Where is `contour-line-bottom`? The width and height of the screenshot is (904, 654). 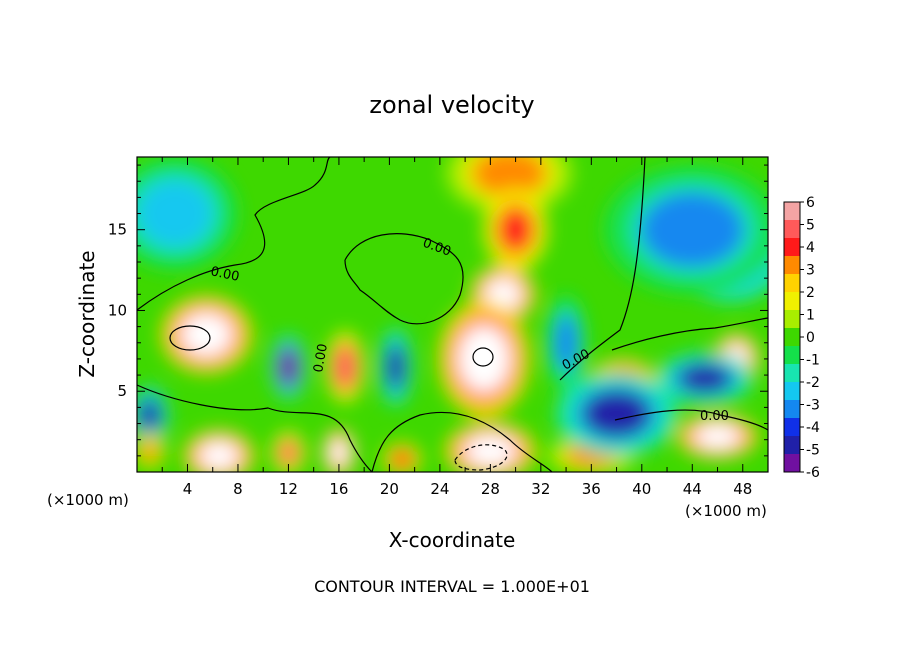
contour-line-bottom is located at coordinates (255, 428).